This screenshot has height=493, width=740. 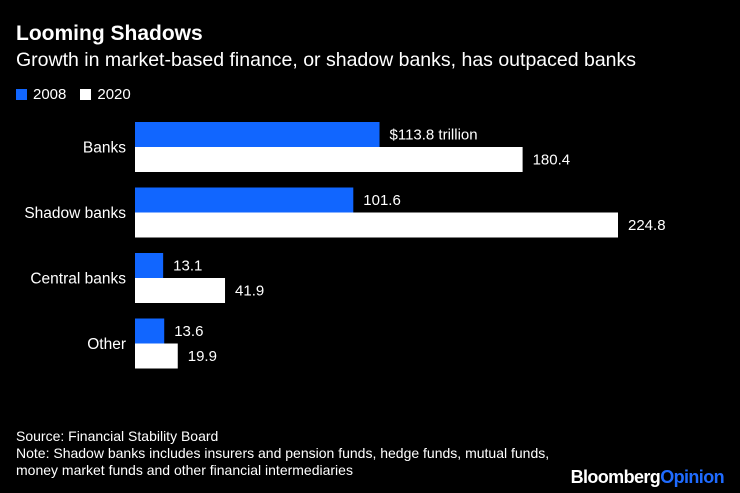 What do you see at coordinates (187, 266) in the screenshot?
I see `data-label-central-banks-2008: 13.1` at bounding box center [187, 266].